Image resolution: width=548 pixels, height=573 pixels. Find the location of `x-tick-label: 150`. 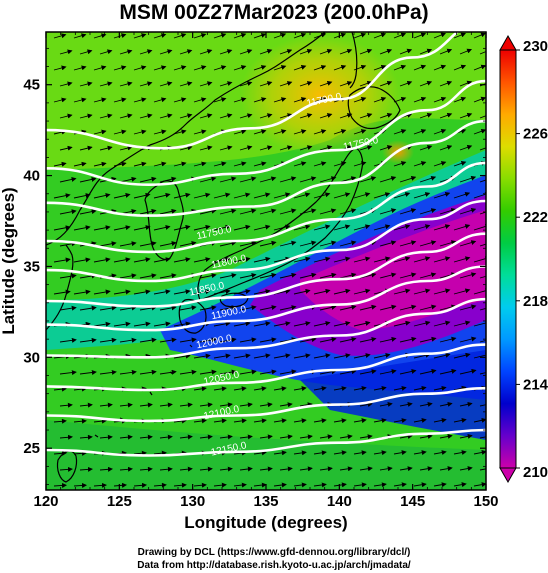

x-tick-label: 150 is located at coordinates (485, 501).